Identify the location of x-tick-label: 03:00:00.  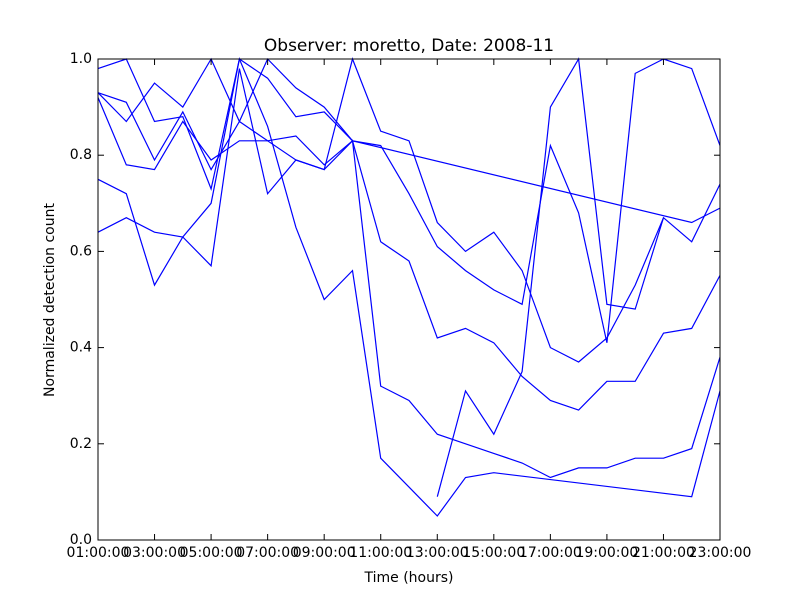
(154, 553).